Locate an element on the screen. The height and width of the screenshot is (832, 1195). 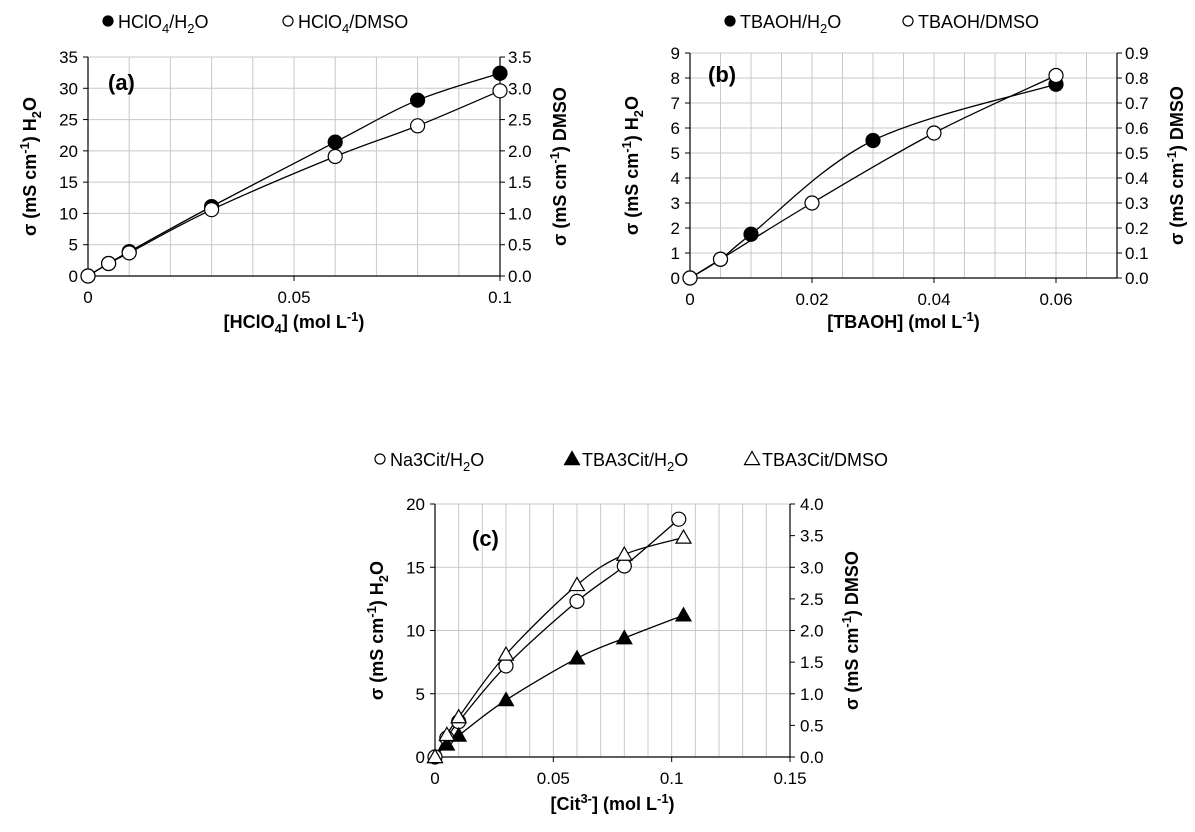
y-right-tick-label: 1.5 is located at coordinates (520, 182).